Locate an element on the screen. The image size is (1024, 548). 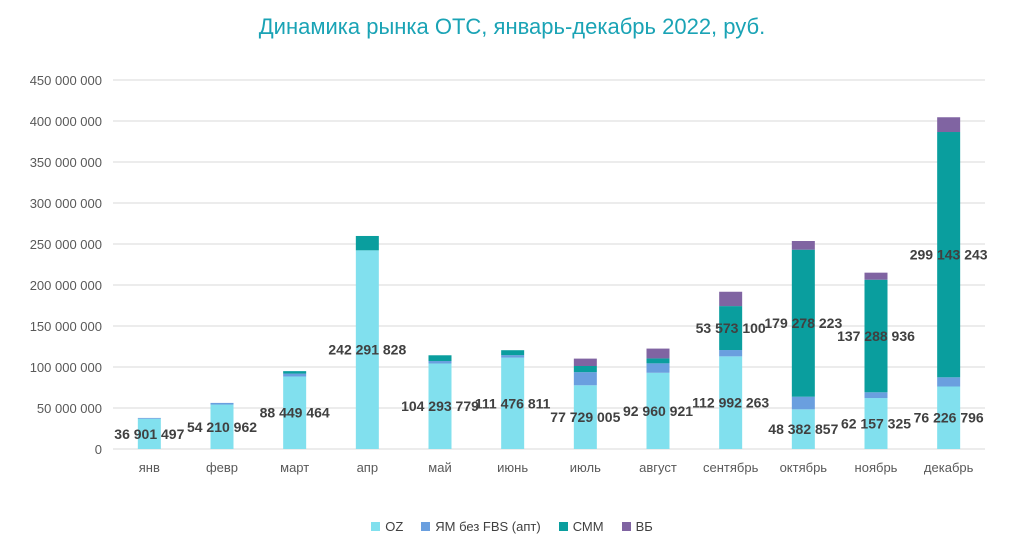
data-label: 54 210 962 is located at coordinates (222, 427).